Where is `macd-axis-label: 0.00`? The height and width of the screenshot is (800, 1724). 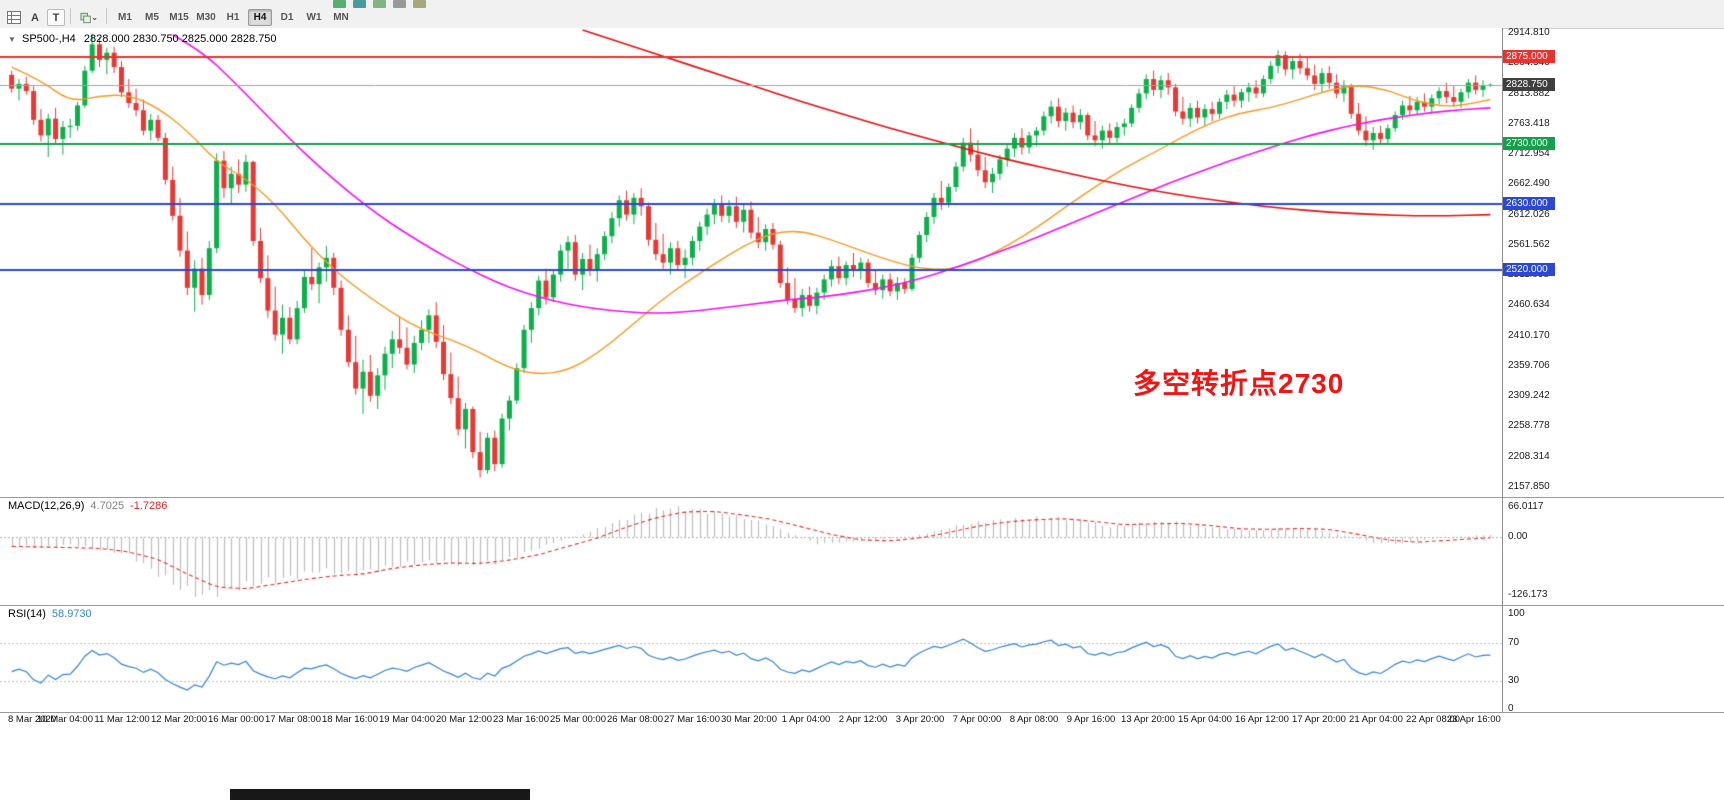
macd-axis-label: 0.00 is located at coordinates (1518, 537).